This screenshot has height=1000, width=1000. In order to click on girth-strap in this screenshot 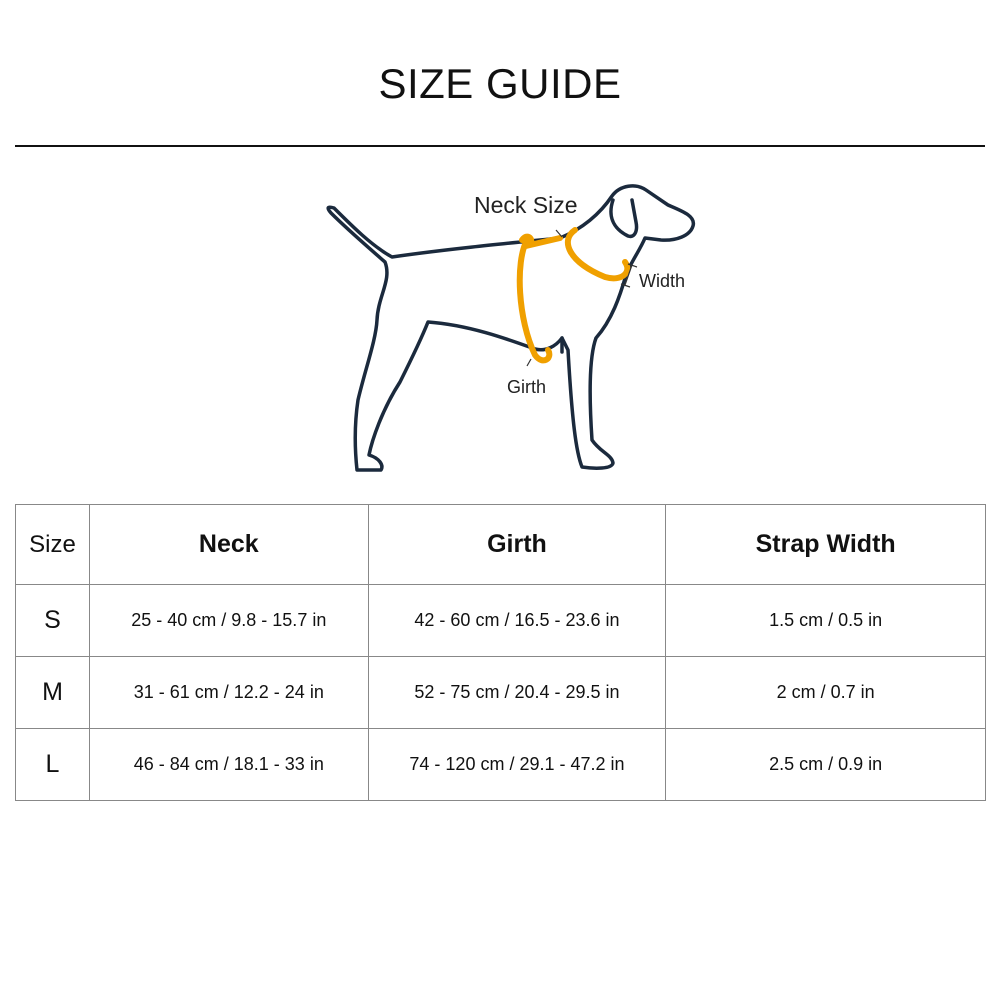, I will do `click(539, 298)`.